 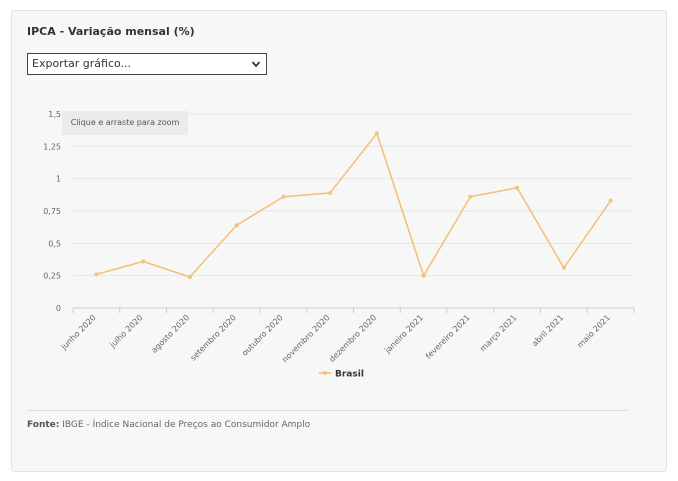 What do you see at coordinates (52, 276) in the screenshot?
I see `y-tick-label: 0,25` at bounding box center [52, 276].